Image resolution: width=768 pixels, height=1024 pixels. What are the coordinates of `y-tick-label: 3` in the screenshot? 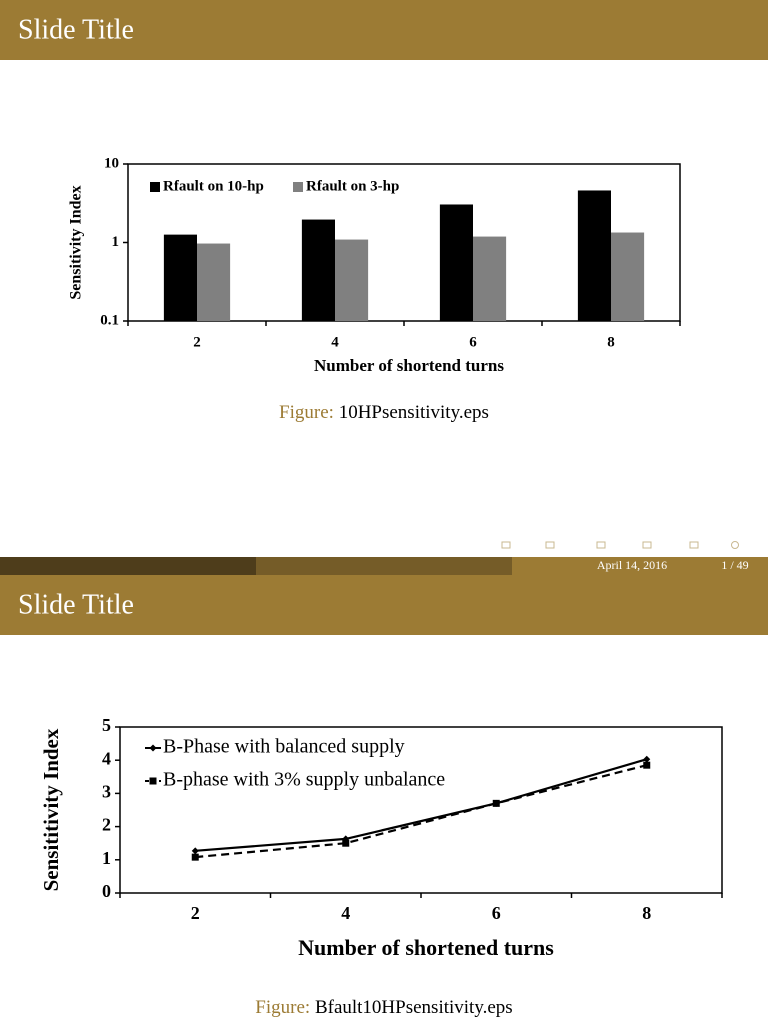 It's located at (106, 792).